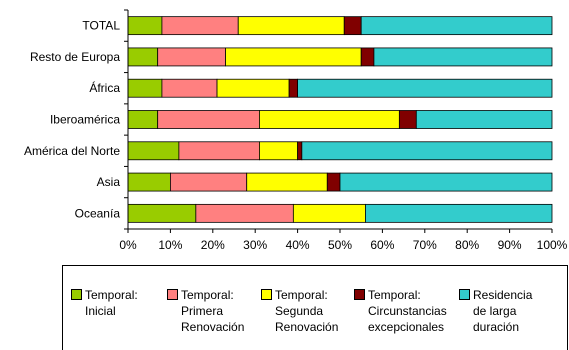  Describe the element at coordinates (104, 87) in the screenshot. I see `category-label: África` at that location.